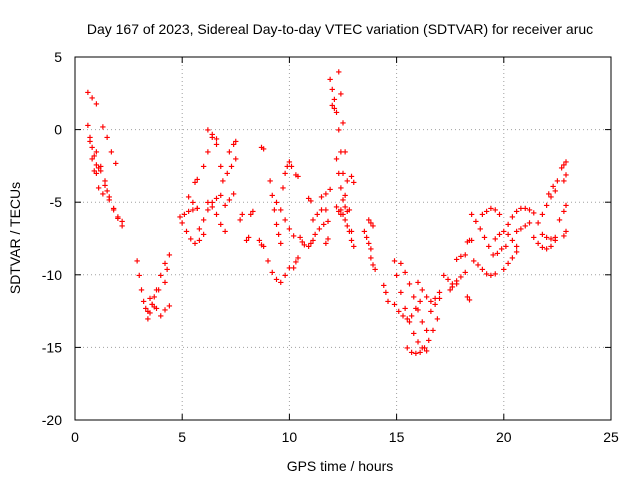 This screenshot has height=480, width=640. What do you see at coordinates (468, 299) in the screenshot?
I see `series-arc-65: ++` at bounding box center [468, 299].